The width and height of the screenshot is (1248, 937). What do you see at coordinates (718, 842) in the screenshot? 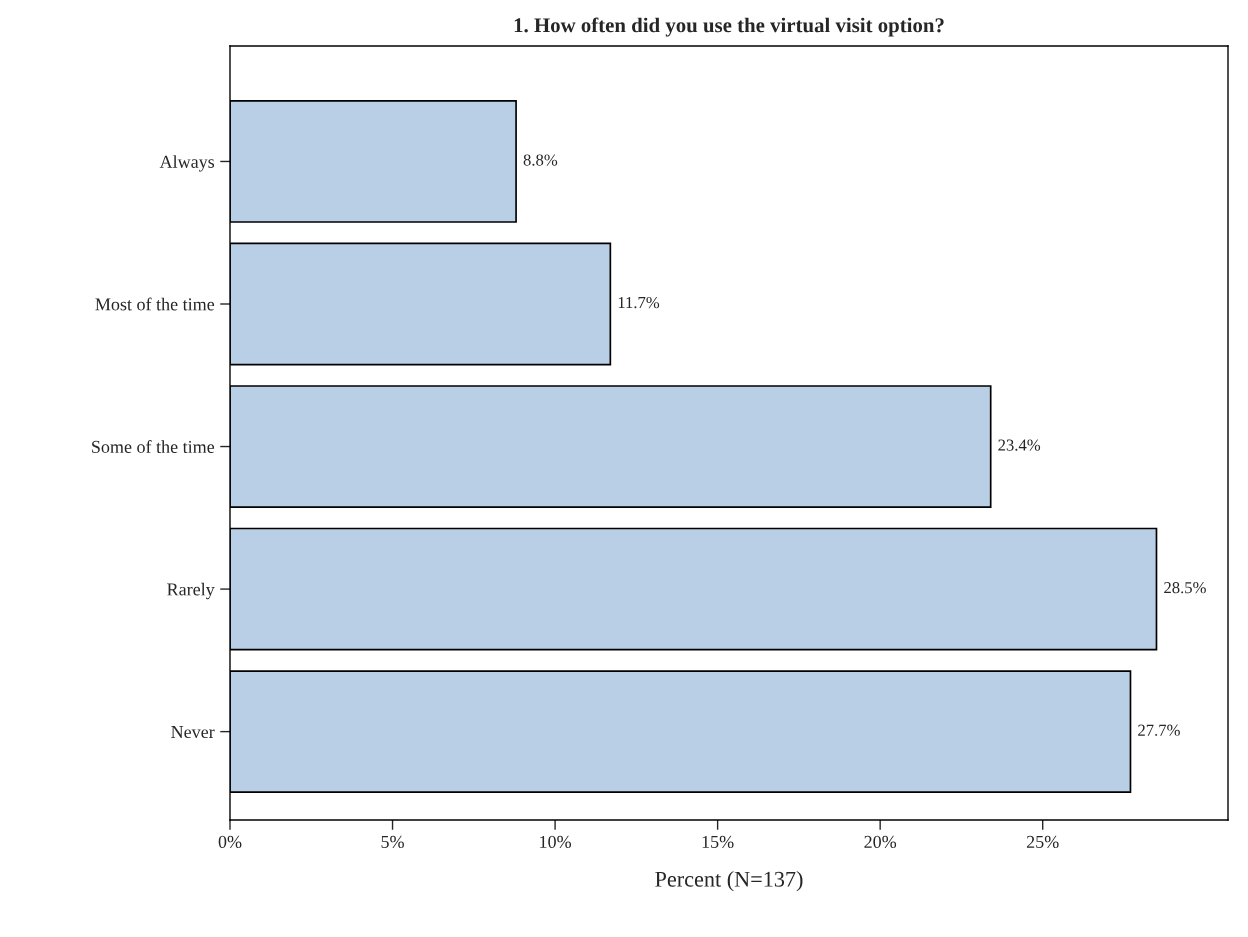
I see `x-tick-label: 15%` at bounding box center [718, 842].